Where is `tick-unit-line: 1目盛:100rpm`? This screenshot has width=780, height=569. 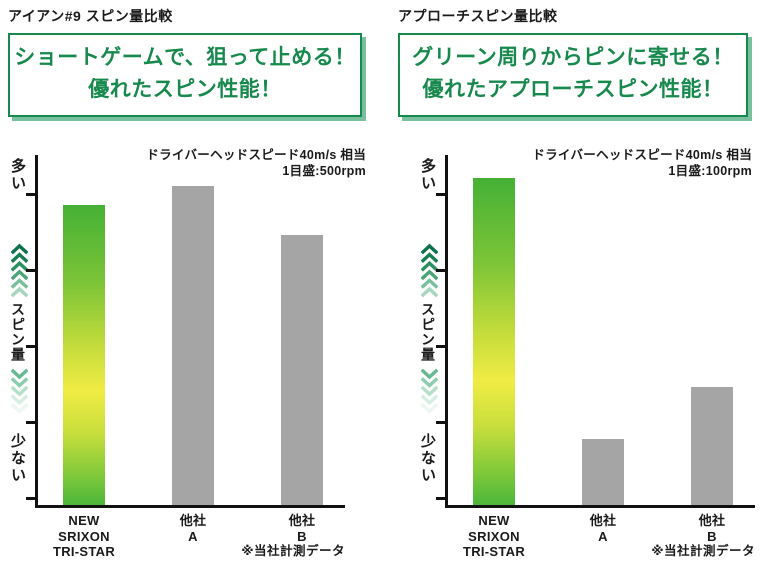 tick-unit-line: 1目盛:100rpm is located at coordinates (710, 171).